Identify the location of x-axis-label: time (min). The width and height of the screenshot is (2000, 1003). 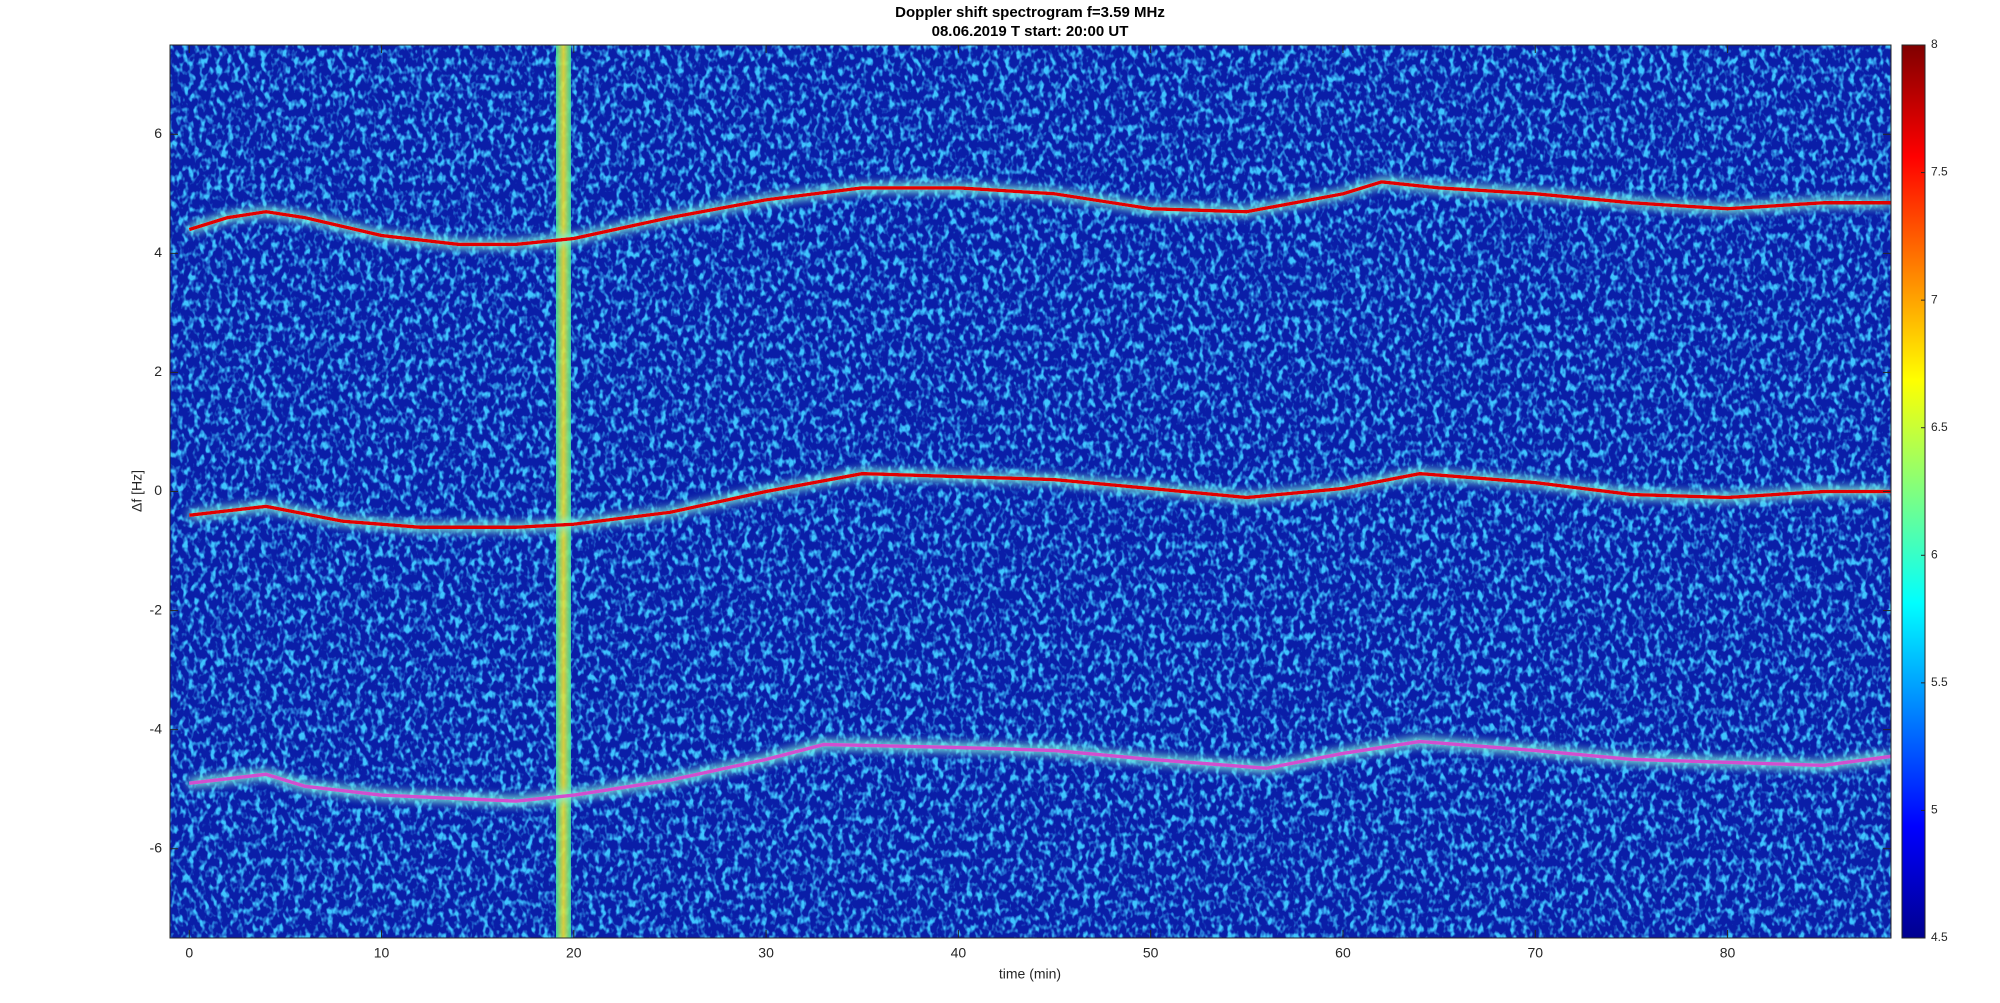
(1030, 974).